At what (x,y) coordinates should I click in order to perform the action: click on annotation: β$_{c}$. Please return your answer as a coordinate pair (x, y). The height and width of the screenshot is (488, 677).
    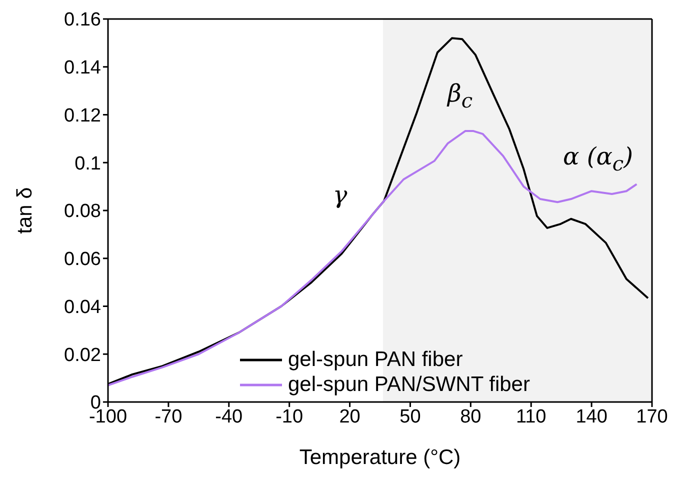
    Looking at the image, I should click on (460, 97).